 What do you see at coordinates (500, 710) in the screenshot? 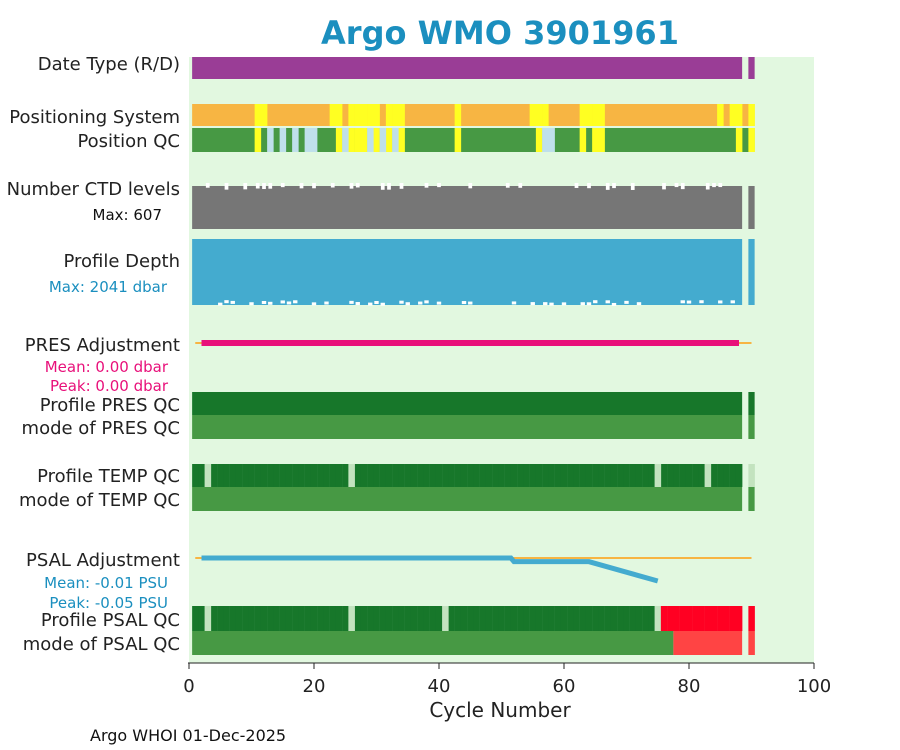
I see `x-axis-label: Cycle Number` at bounding box center [500, 710].